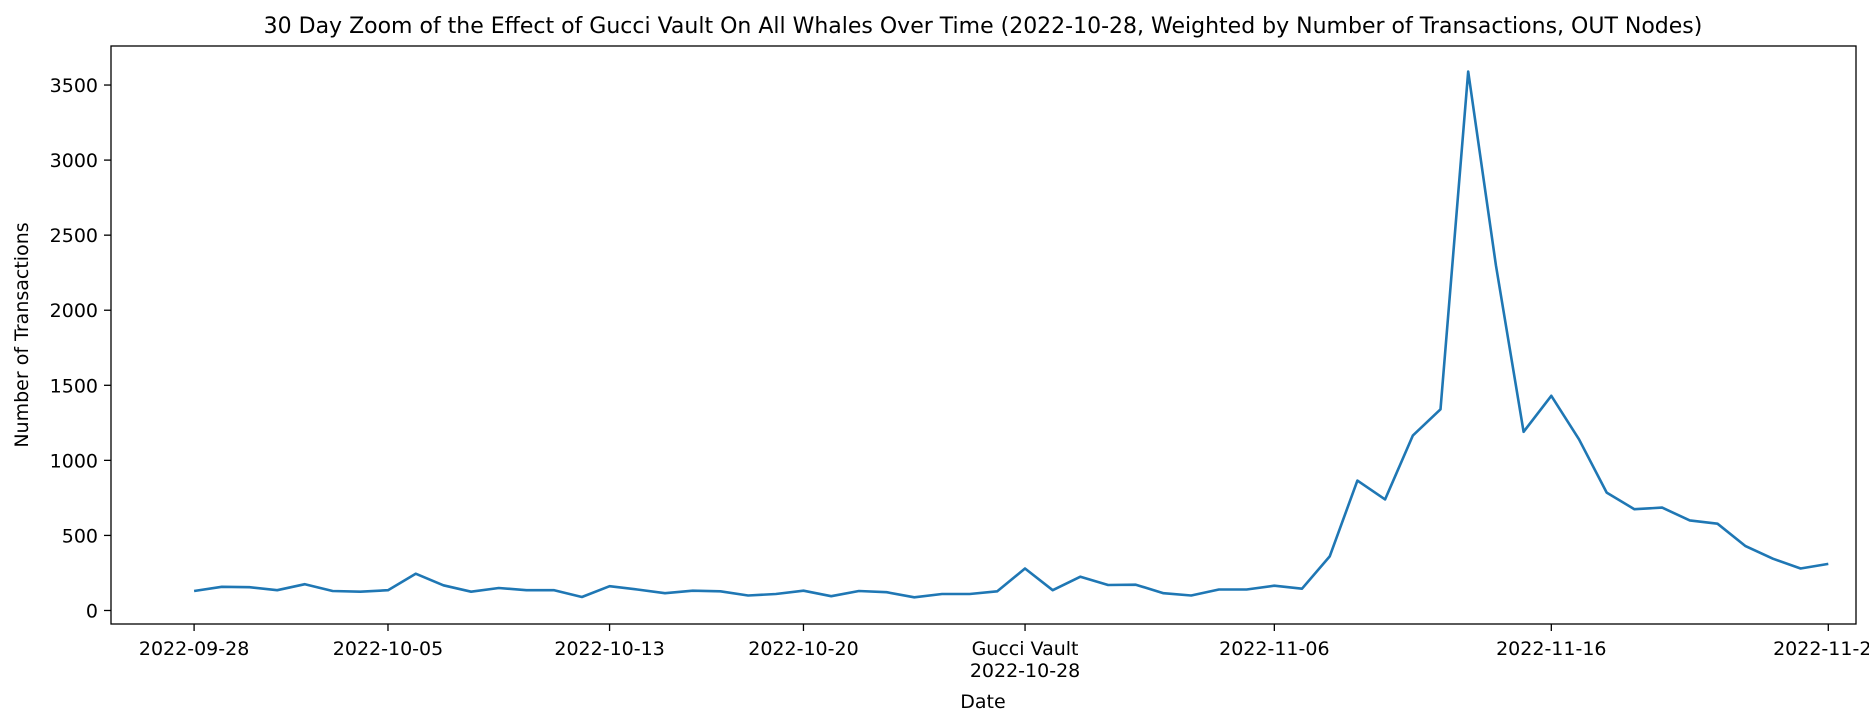 The height and width of the screenshot is (725, 1869). I want to click on y-tick-label: 0, so click(92, 611).